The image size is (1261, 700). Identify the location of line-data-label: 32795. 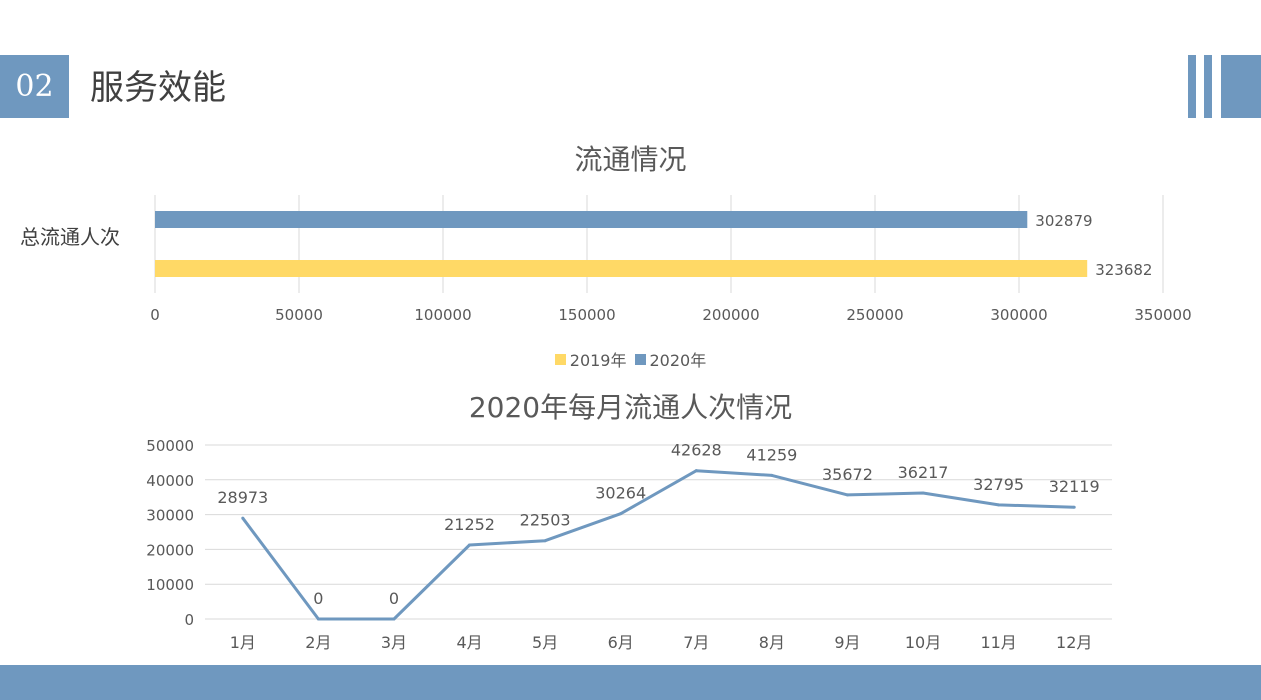
(998, 484).